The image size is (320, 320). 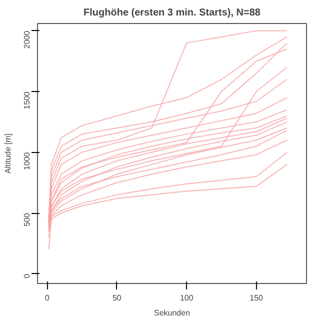 I want to click on x-tick-label: 150, so click(x=257, y=298).